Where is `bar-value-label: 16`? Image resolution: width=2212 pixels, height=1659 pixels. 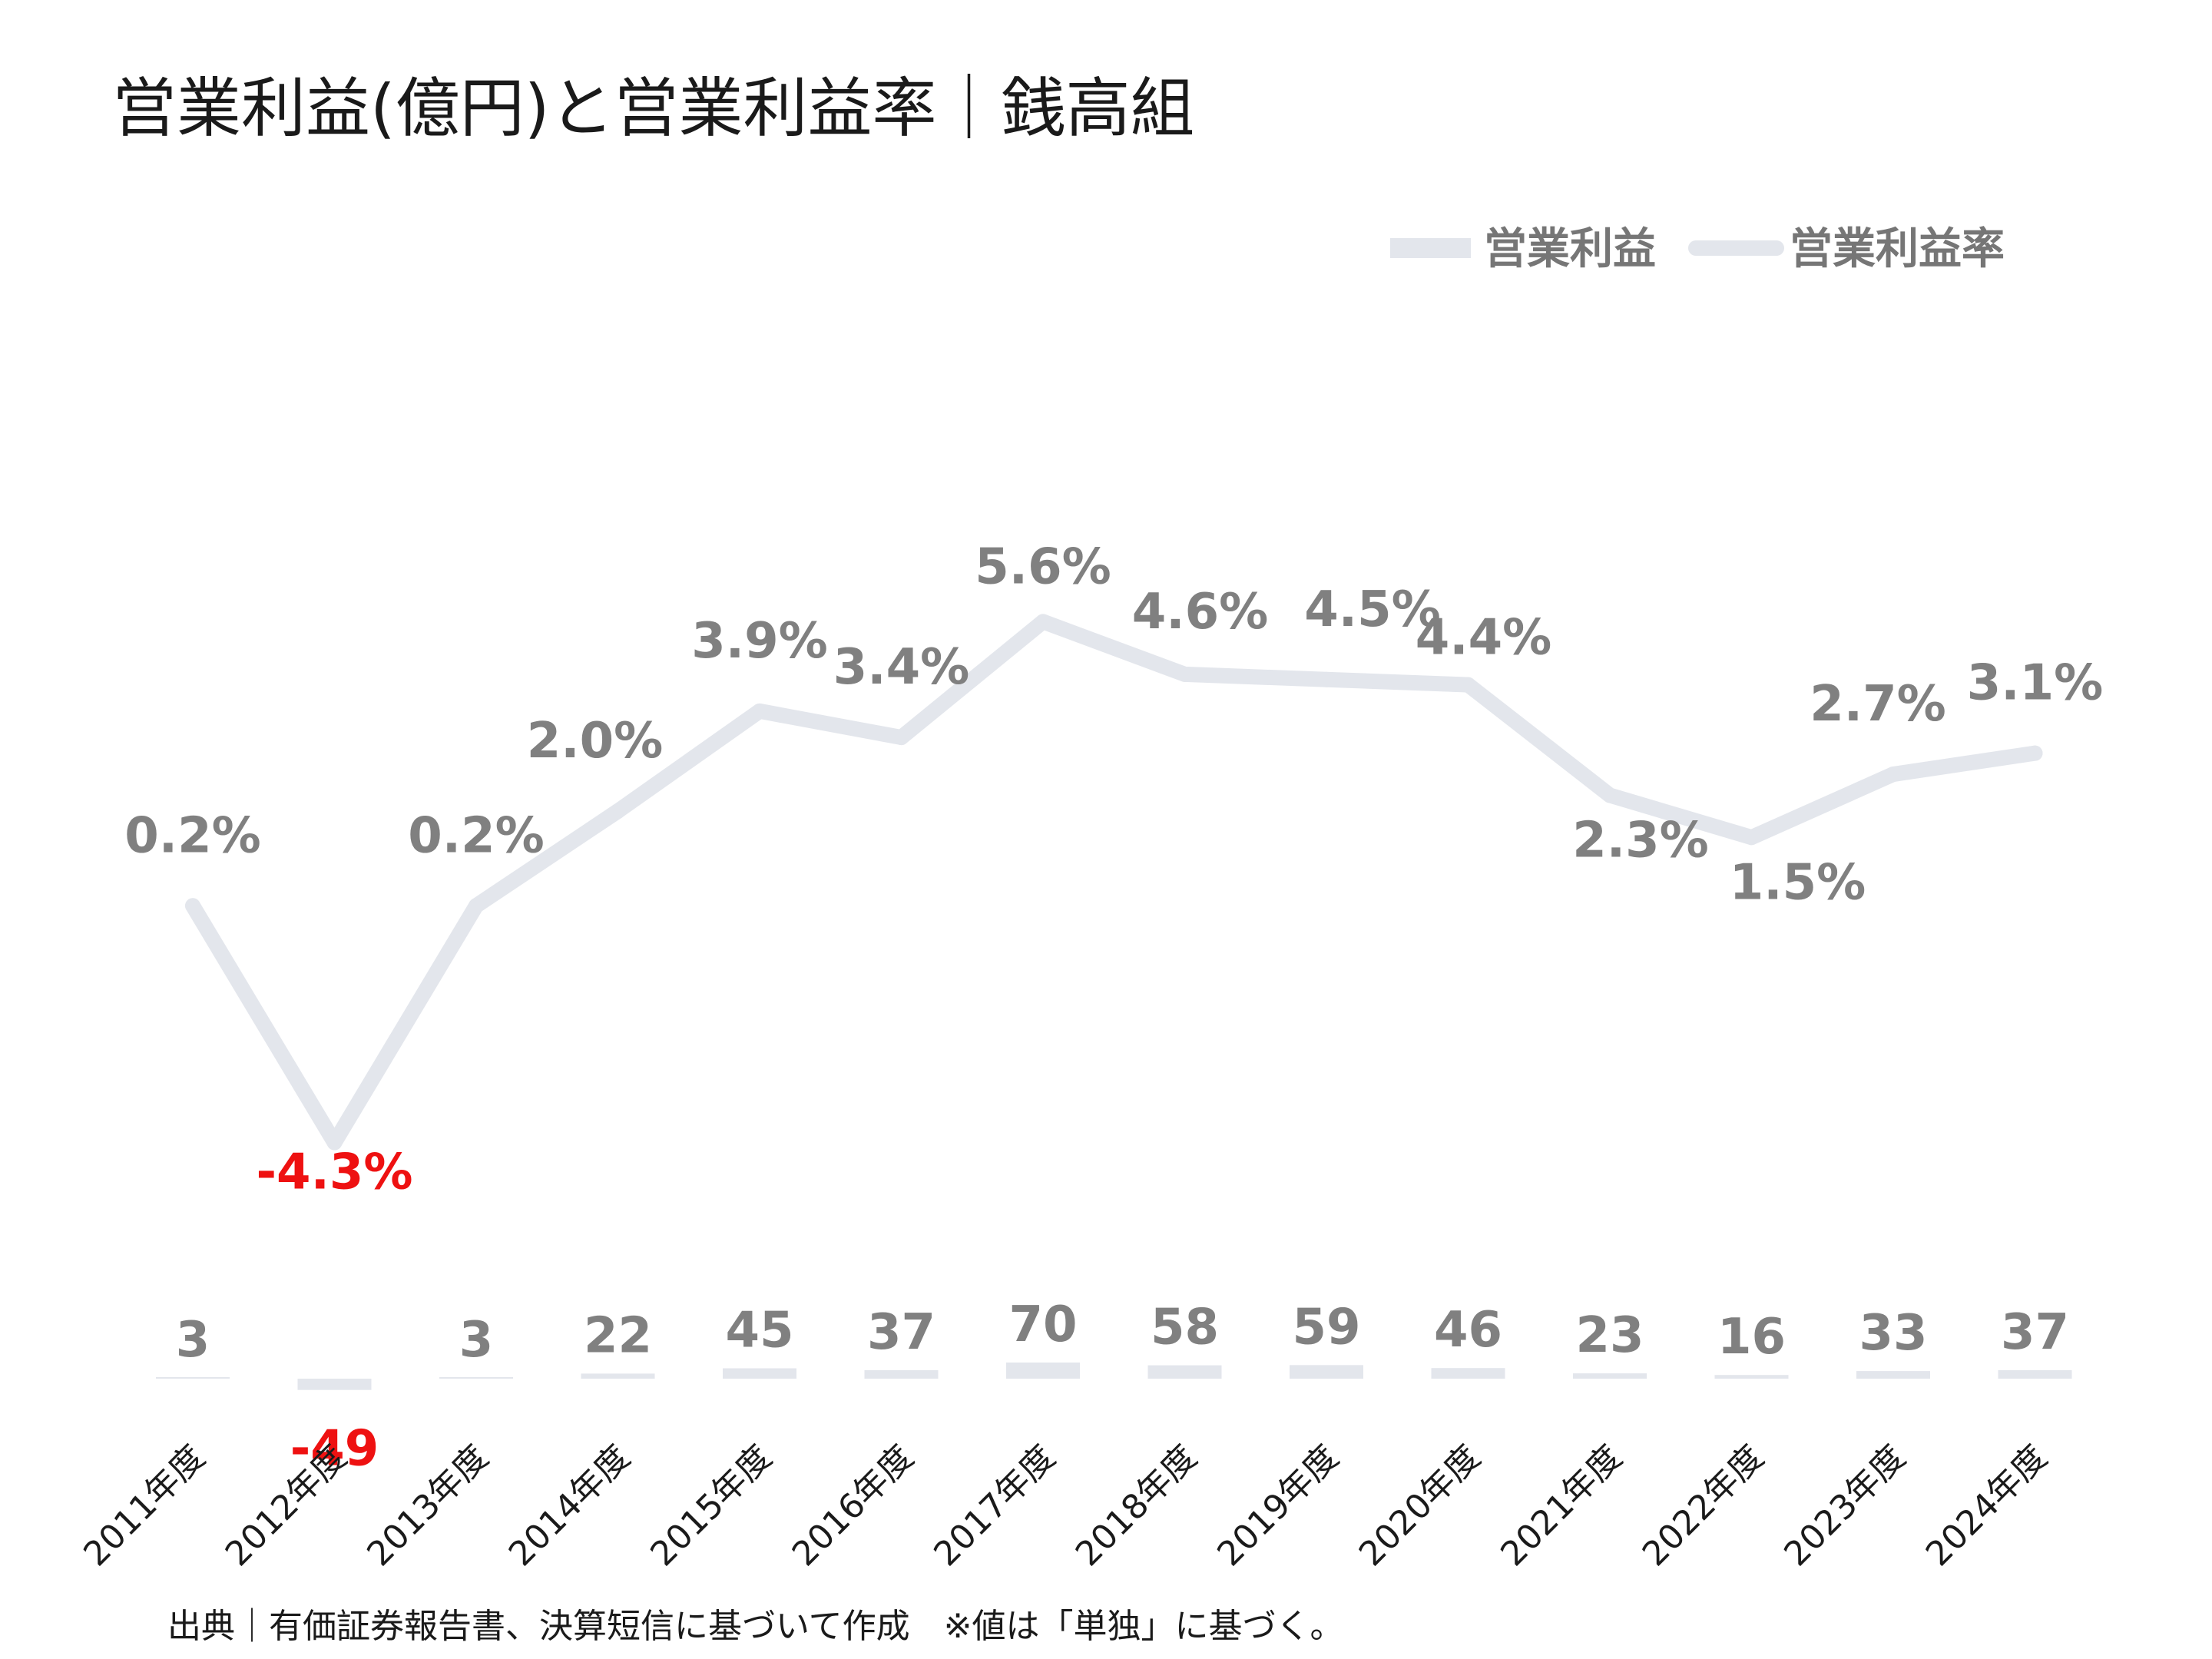
bar-value-label: 16 is located at coordinates (1752, 1337).